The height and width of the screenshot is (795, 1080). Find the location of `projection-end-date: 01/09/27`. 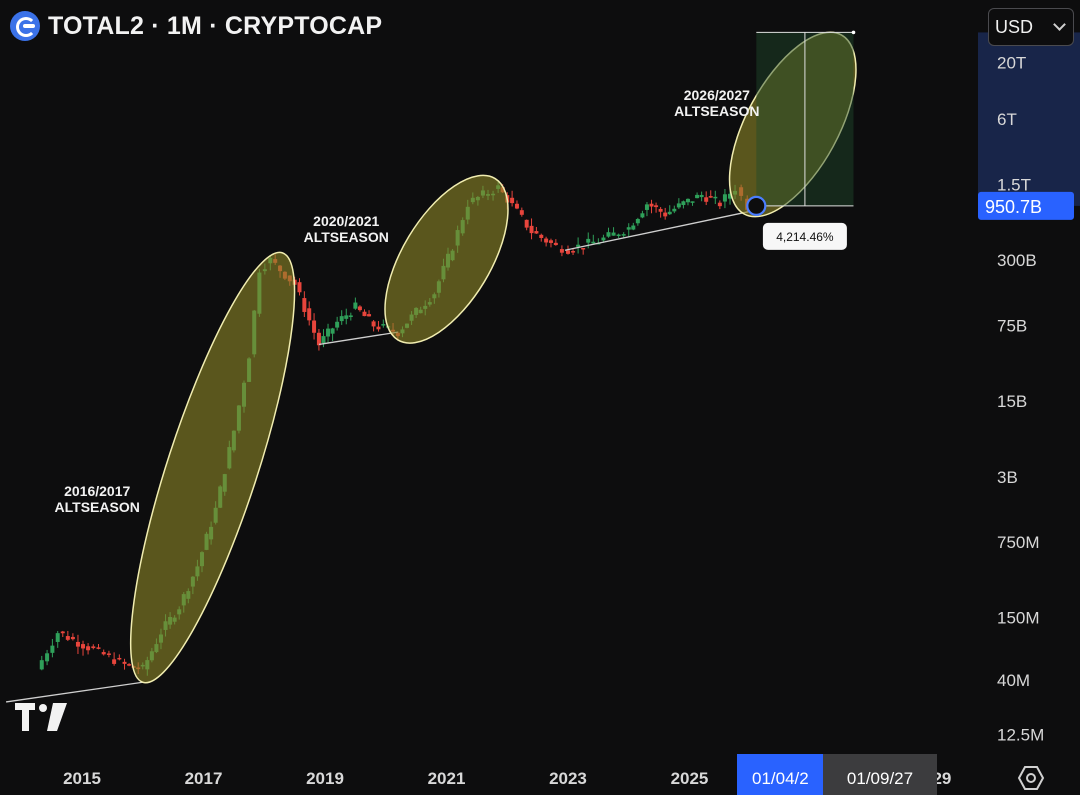

projection-end-date: 01/09/27 is located at coordinates (880, 774).